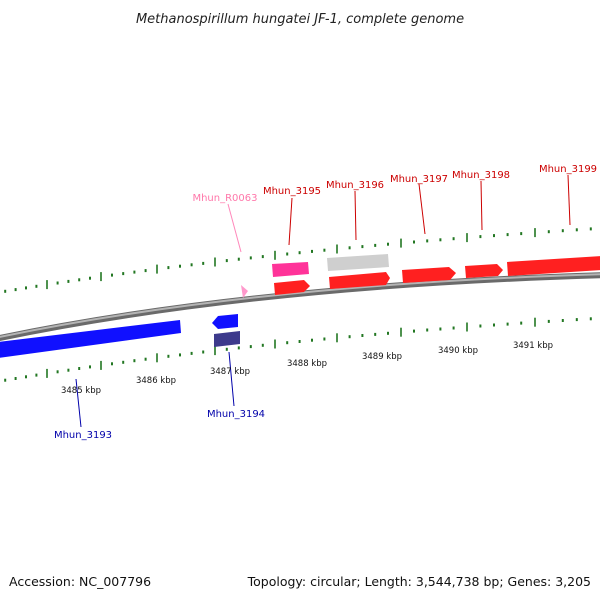  I want to click on reverse-strand-features, so click(120, 336).